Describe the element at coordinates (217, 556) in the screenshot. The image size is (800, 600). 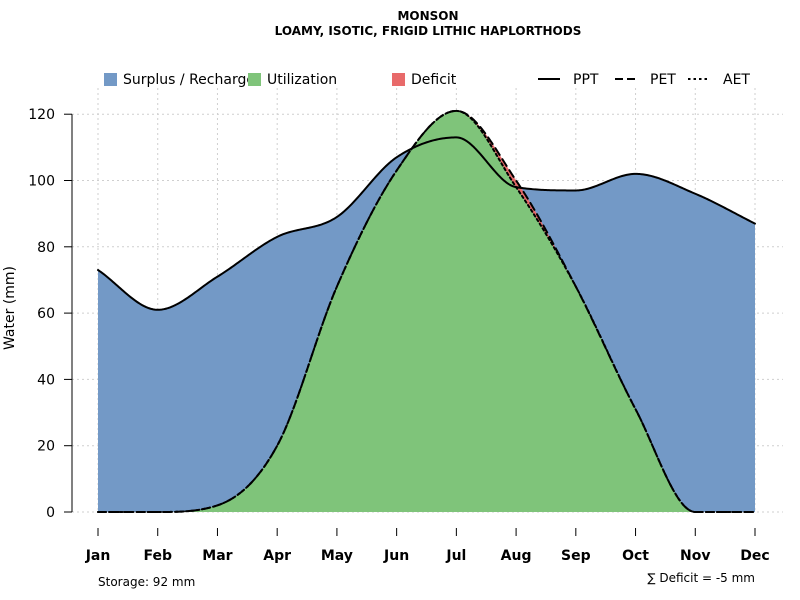
I see `x-tick-label-mar: Mar` at that location.